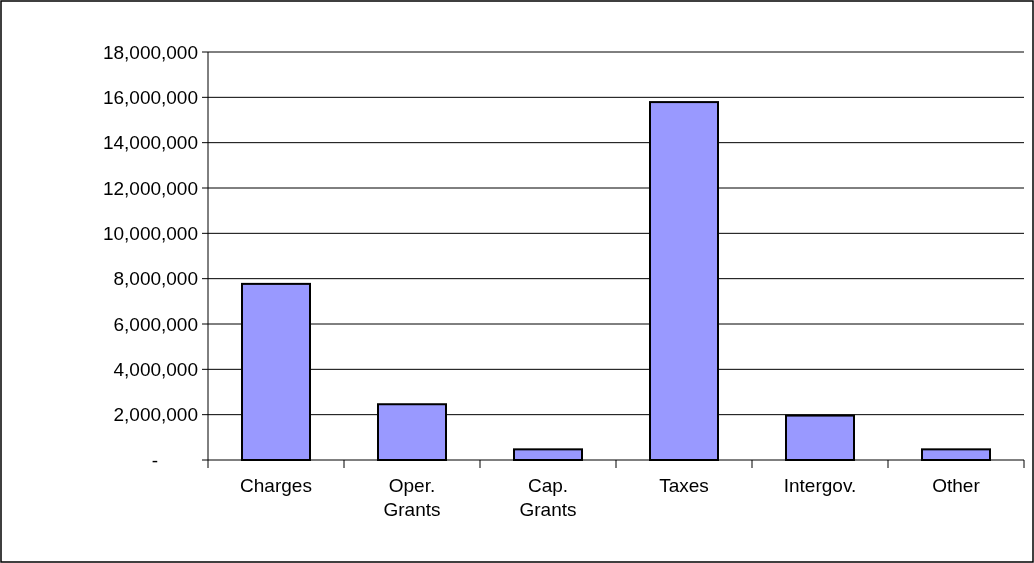  I want to click on y-tick-label: 14,000,000, so click(150, 143).